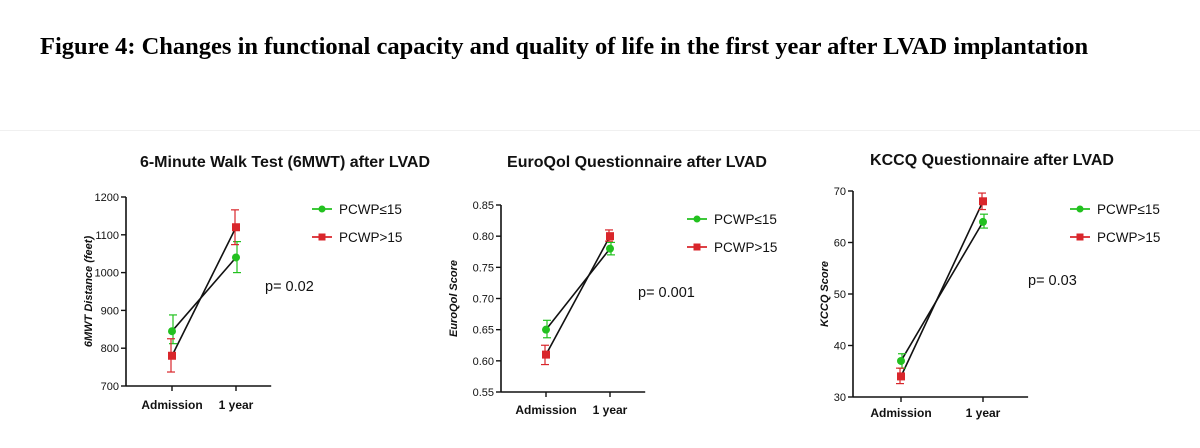 The width and height of the screenshot is (1200, 448). What do you see at coordinates (825, 294) in the screenshot?
I see `y-axis-label: KCCQ Score` at bounding box center [825, 294].